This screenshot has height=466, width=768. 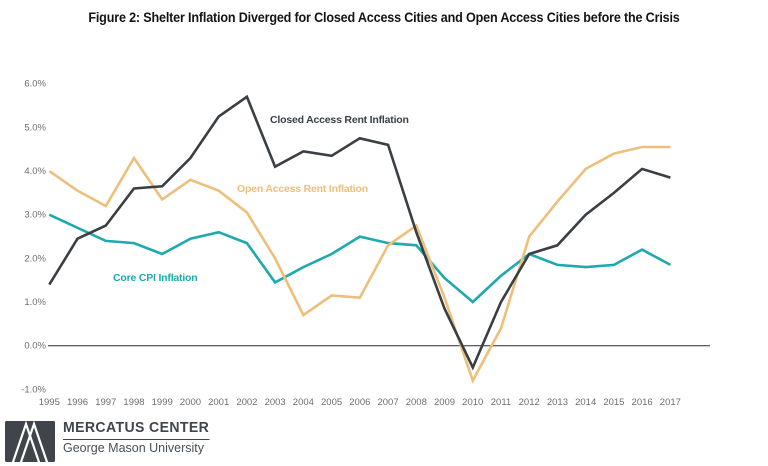 What do you see at coordinates (275, 402) in the screenshot?
I see `x-tick-label: 2003` at bounding box center [275, 402].